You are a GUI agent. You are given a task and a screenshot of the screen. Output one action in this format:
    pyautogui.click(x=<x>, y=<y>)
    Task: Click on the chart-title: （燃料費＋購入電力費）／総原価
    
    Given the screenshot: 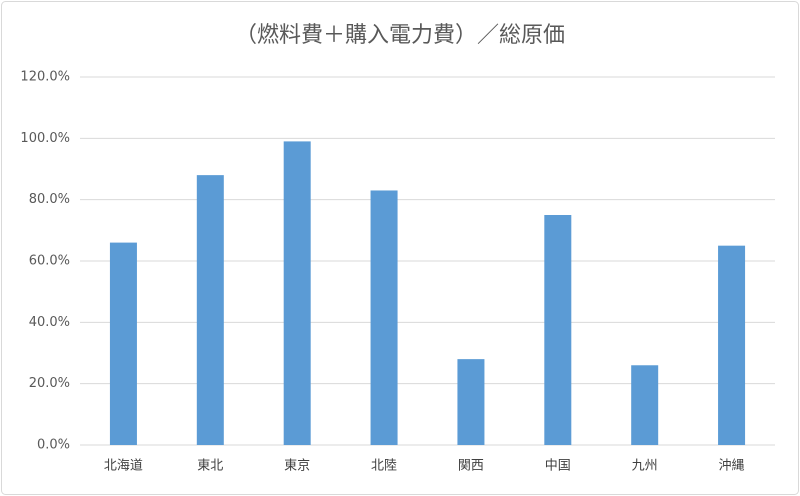 What is the action you would take?
    pyautogui.click(x=400, y=35)
    